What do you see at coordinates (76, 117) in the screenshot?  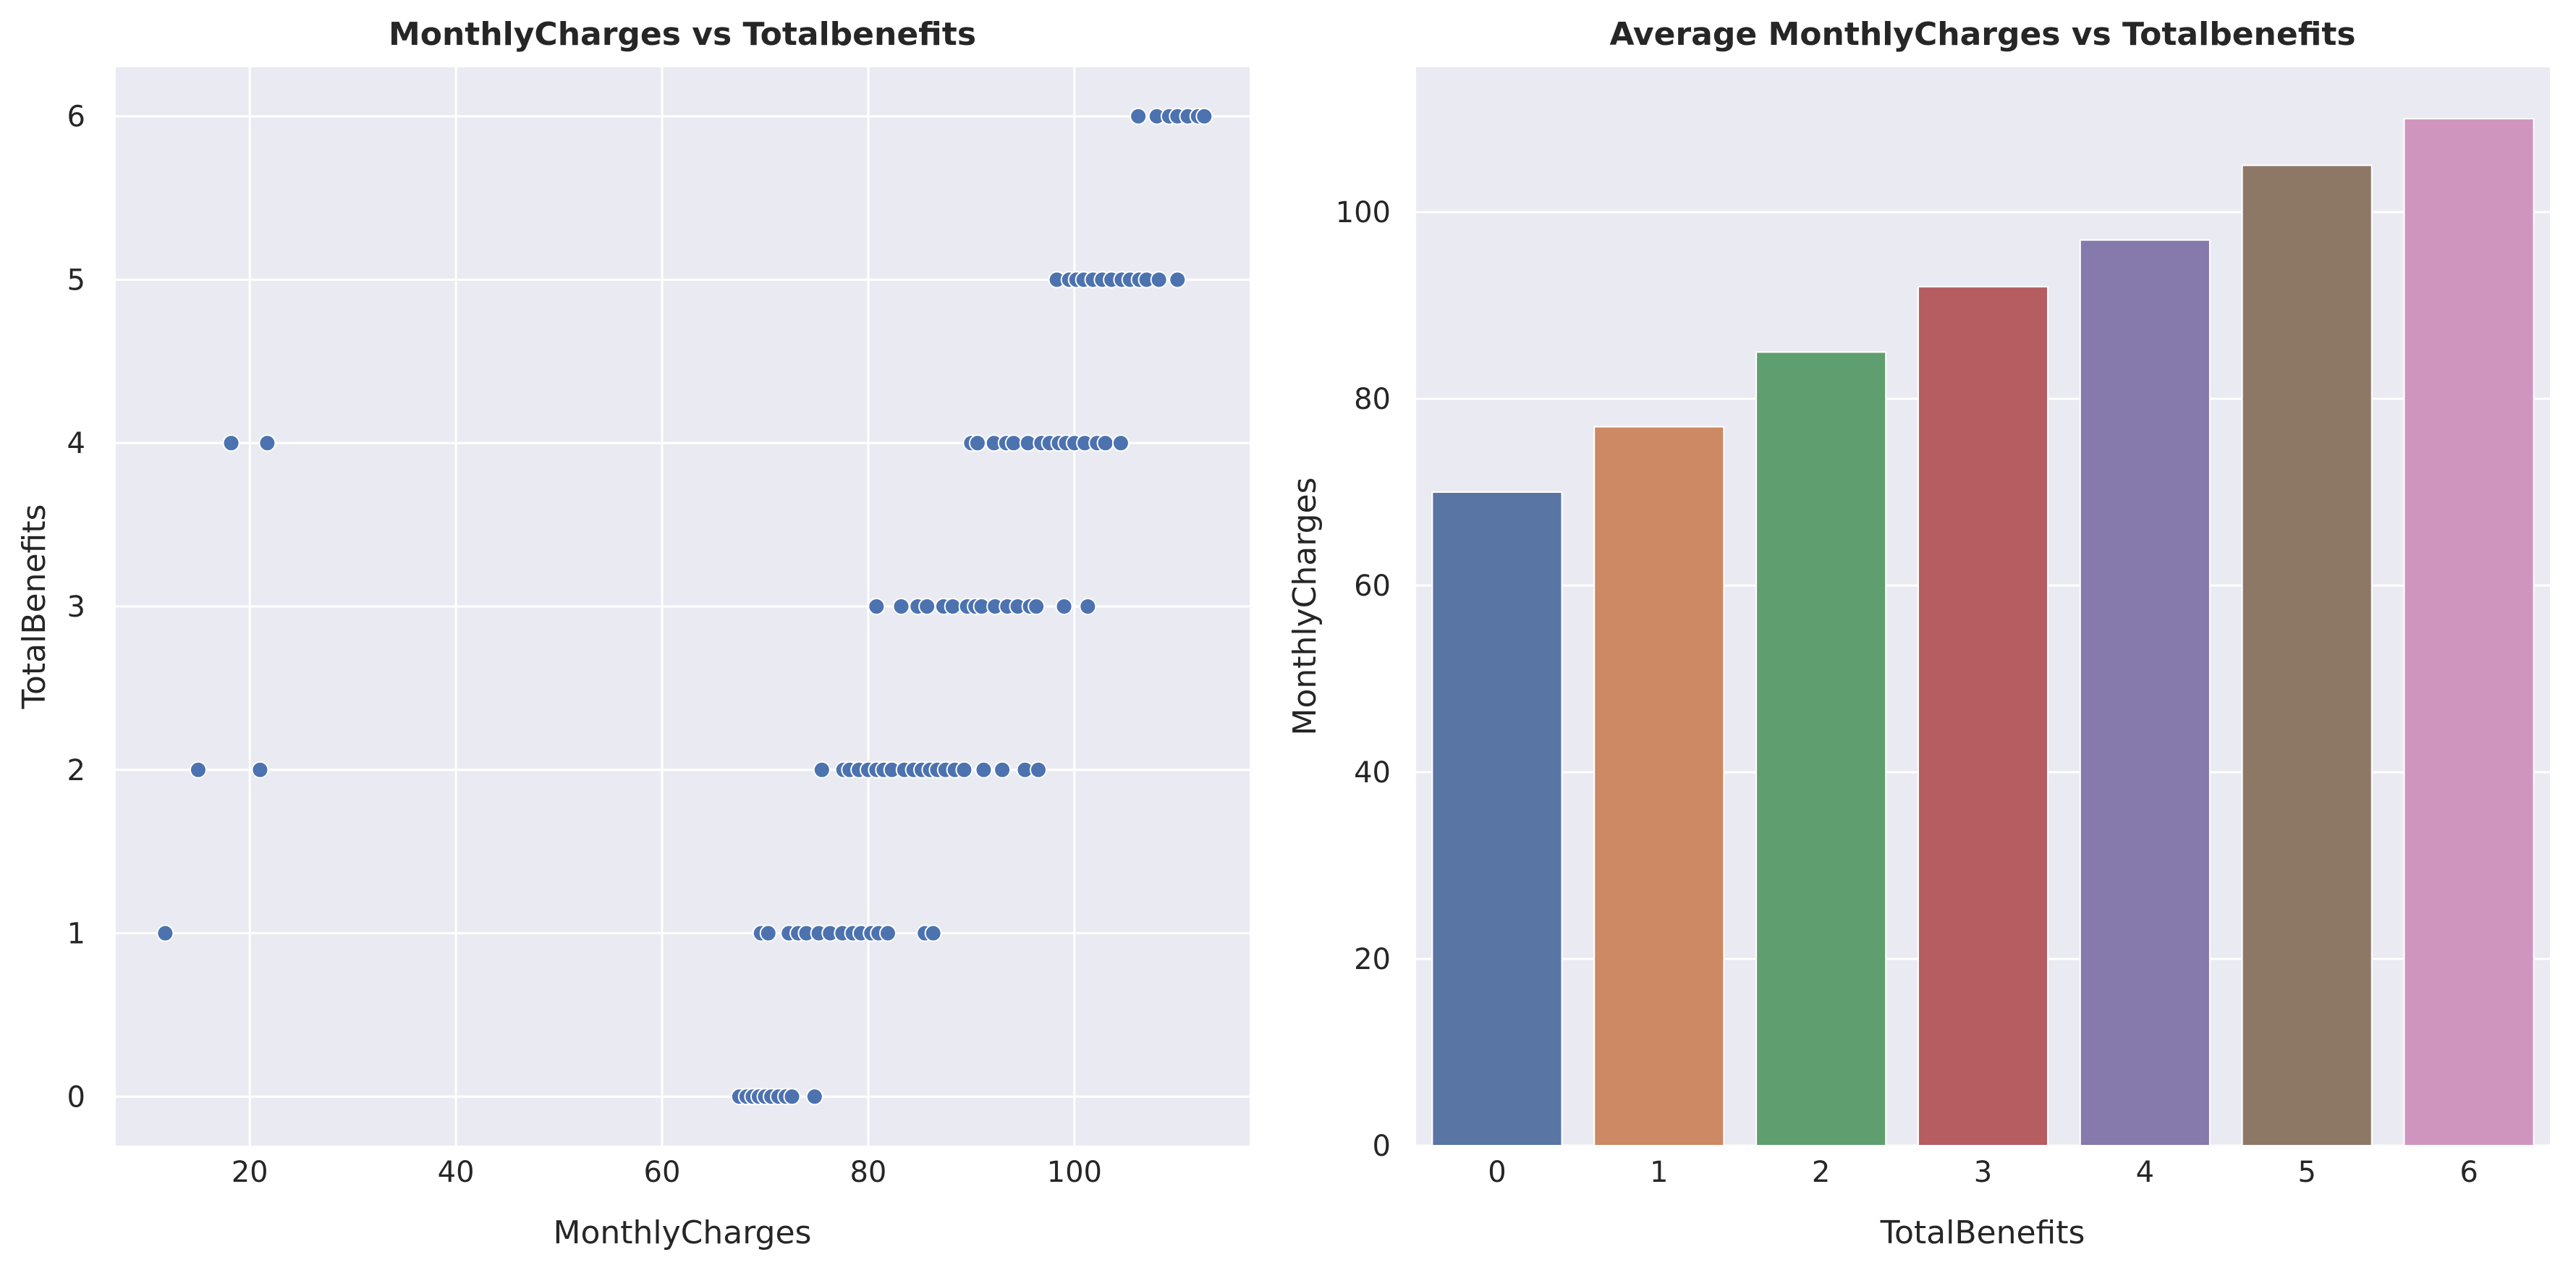 I see `scatter-y-tick-label: 6` at bounding box center [76, 117].